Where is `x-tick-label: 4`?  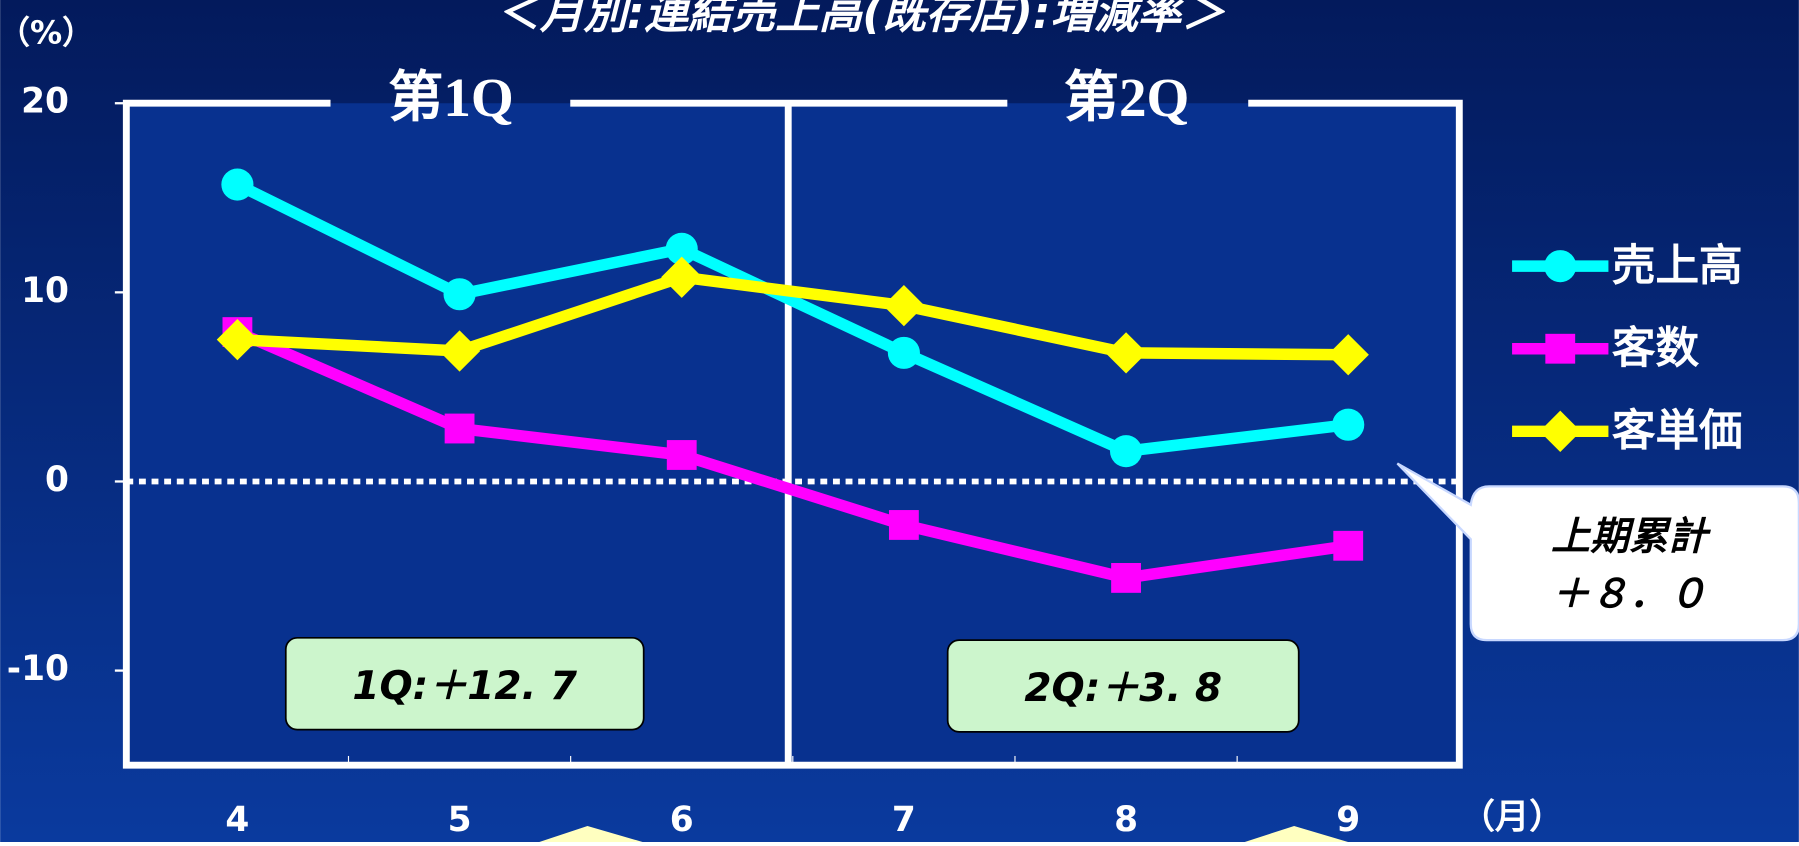 x-tick-label: 4 is located at coordinates (237, 820).